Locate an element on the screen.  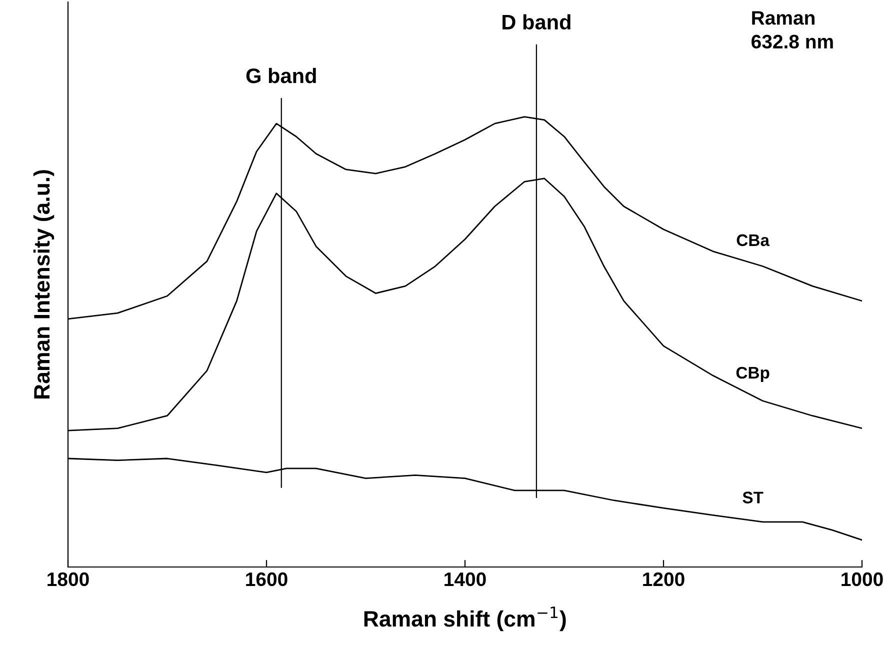
x-axis-title: Raman shift (cm$^{−1}$) is located at coordinates (465, 619).